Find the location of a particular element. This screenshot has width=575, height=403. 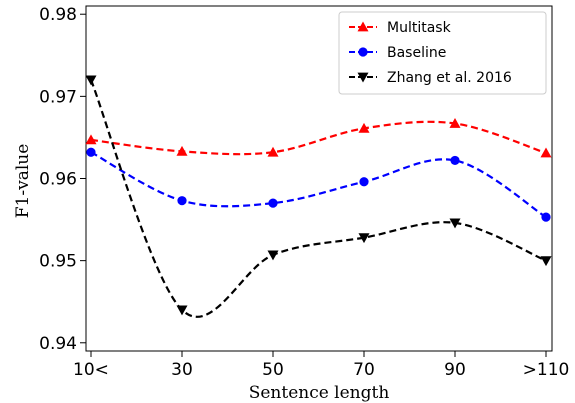

y-tick-label: 0.97 is located at coordinates (58, 97).